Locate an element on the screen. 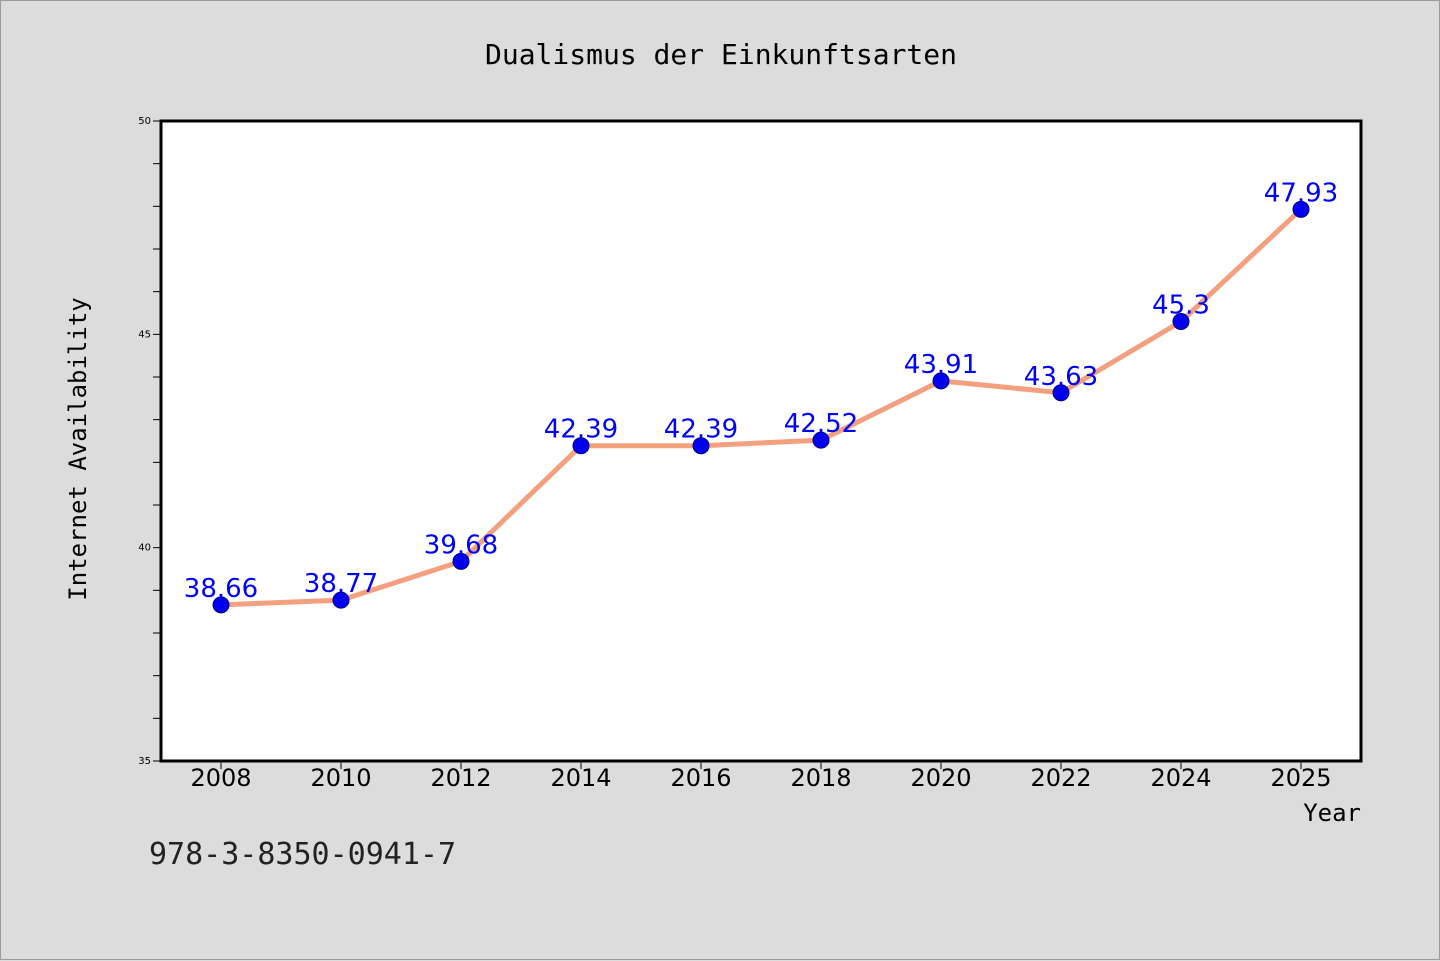 The image size is (1440, 961). x-tick-label: 2010 is located at coordinates (340, 778).